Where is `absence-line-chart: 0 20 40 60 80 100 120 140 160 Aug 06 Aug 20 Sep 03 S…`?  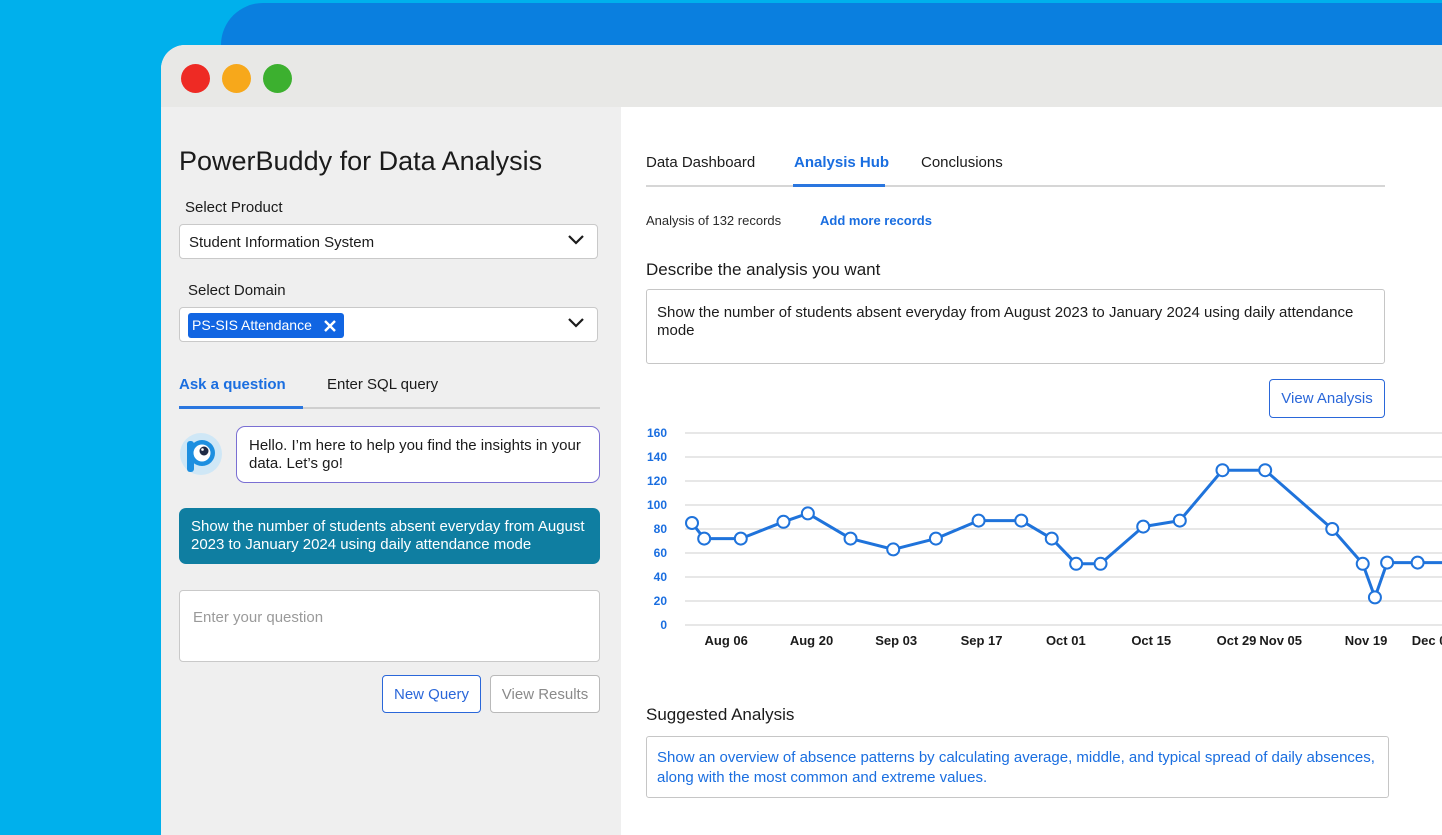
absence-line-chart: 0 20 40 60 80 100 120 140 160 Aug 06 Aug 20 Sep 03 S… is located at coordinates (1044, 537).